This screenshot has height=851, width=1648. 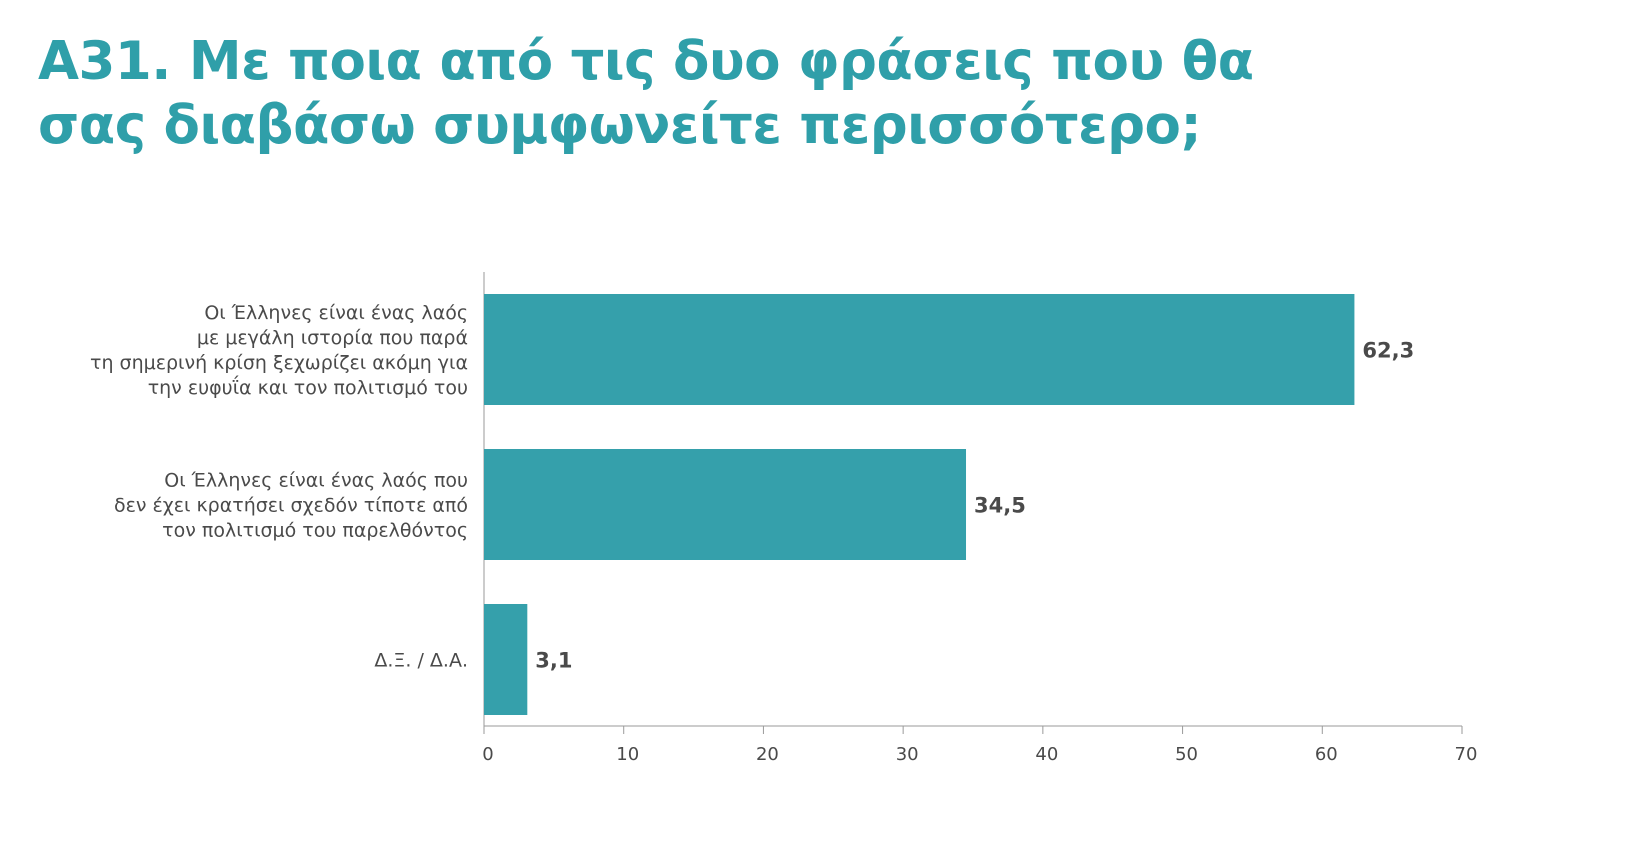 What do you see at coordinates (1326, 754) in the screenshot?
I see `x-tick-label: 60` at bounding box center [1326, 754].